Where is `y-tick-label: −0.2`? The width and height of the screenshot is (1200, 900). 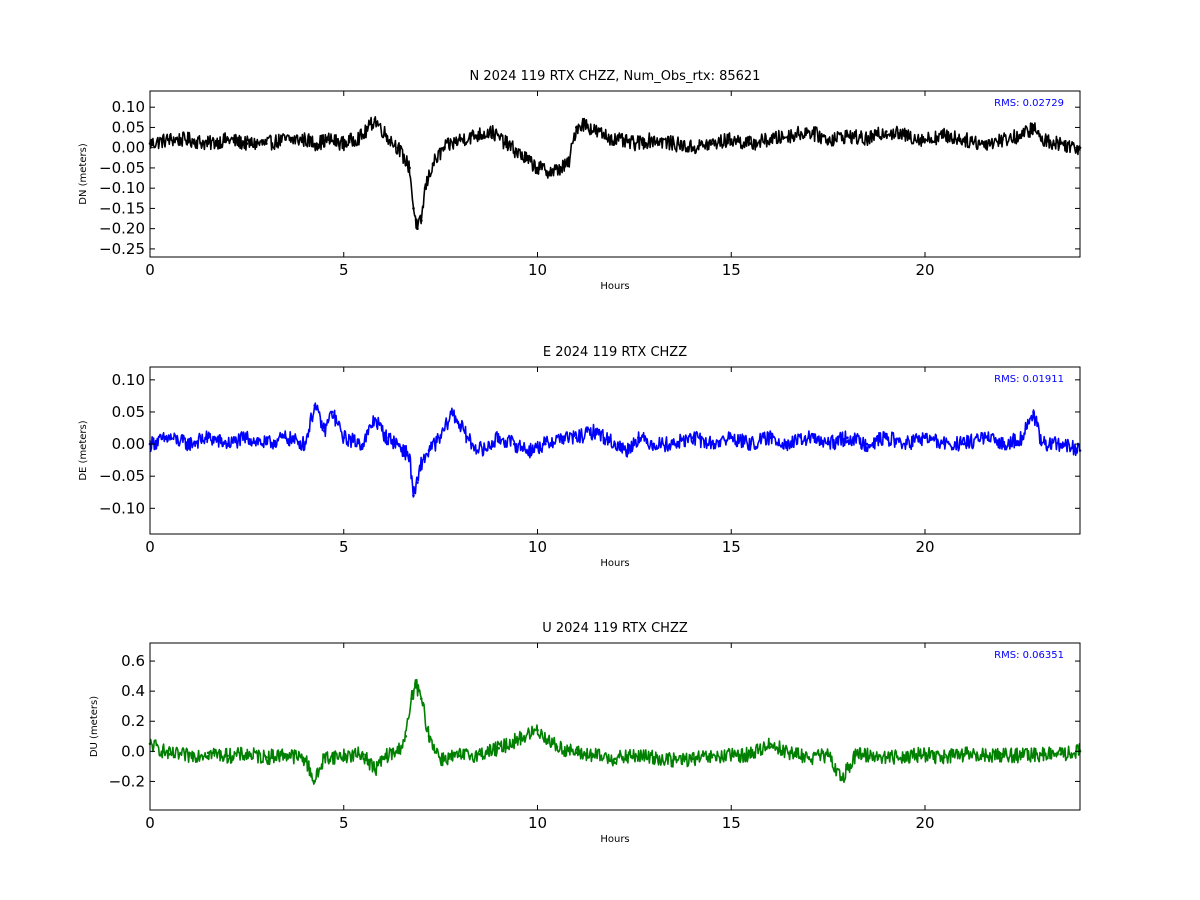 y-tick-label: −0.2 is located at coordinates (127, 781).